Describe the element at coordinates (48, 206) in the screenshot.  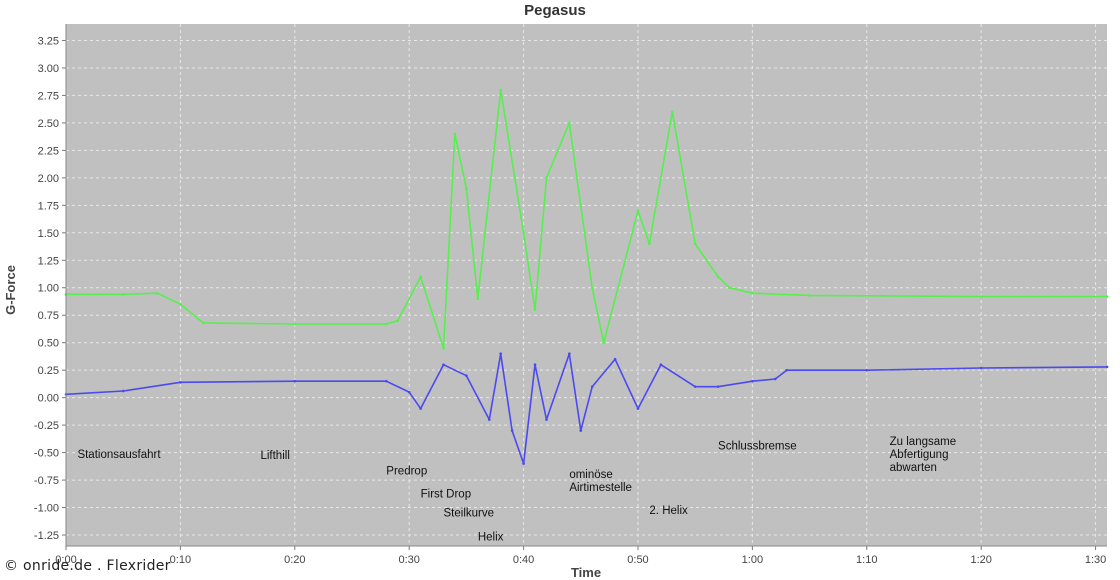
I see `y-tick-label: 1.75` at that location.